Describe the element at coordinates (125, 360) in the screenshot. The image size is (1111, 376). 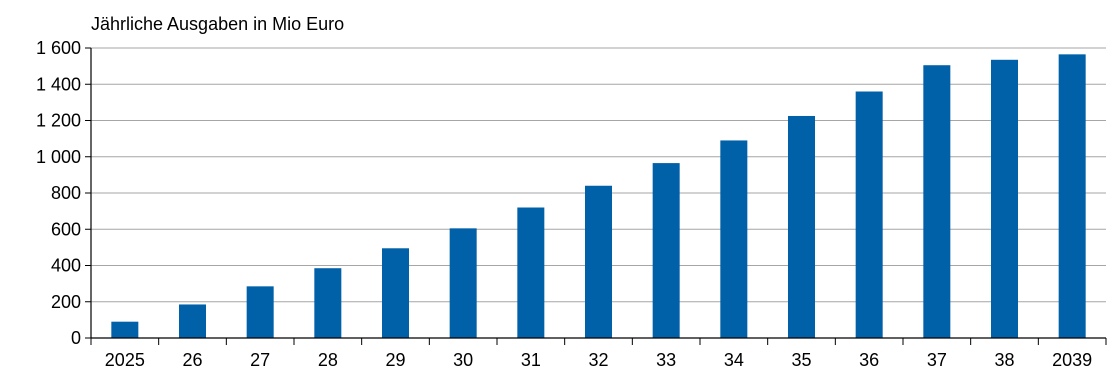
I see `x-tick-label: 2025` at that location.